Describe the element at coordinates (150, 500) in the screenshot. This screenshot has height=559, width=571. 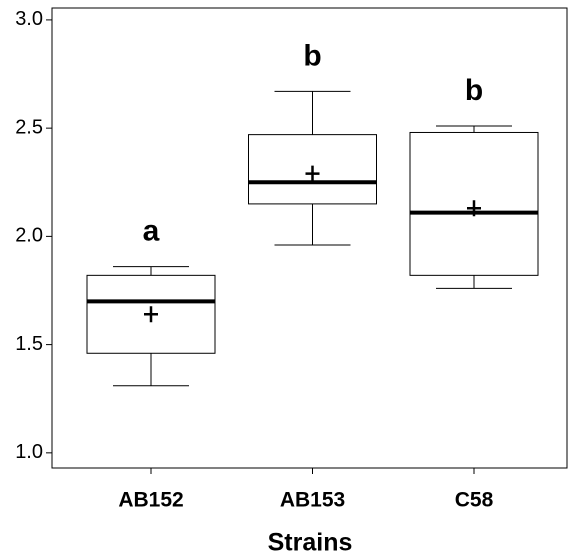
I see `x-tick-label: AB152` at that location.